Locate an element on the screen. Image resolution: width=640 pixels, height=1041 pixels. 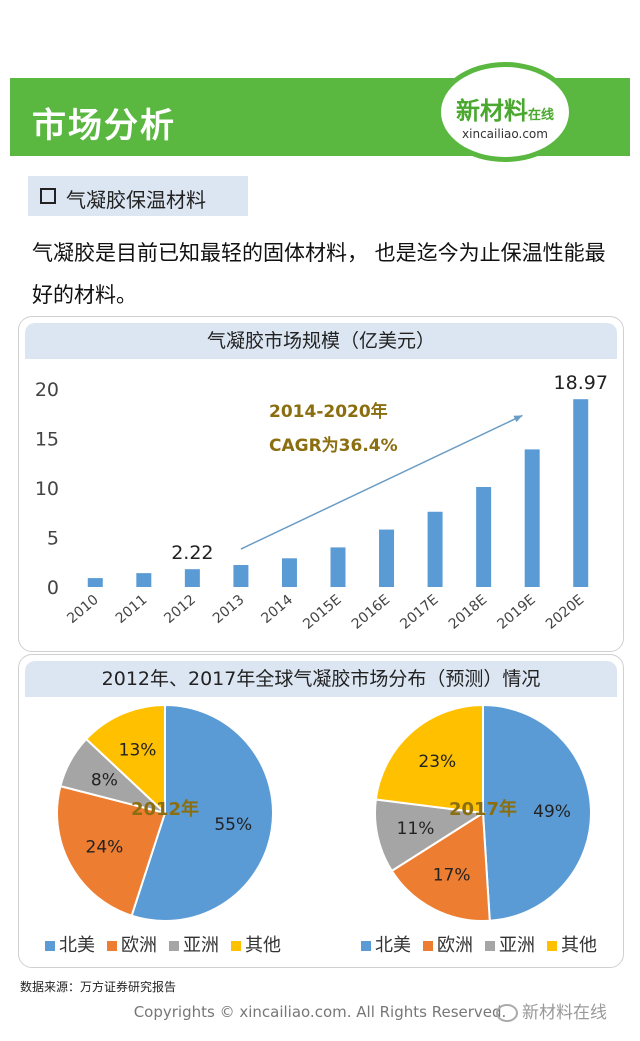
logo-main-text: 新材料在线 is located at coordinates (504, 111).